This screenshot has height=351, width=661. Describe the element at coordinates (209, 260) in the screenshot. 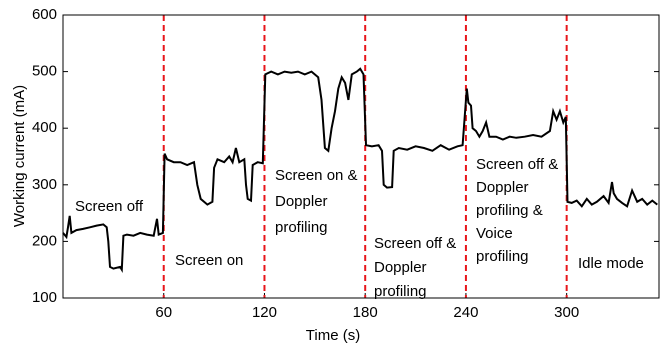

I see `annotation: Screen on` at that location.